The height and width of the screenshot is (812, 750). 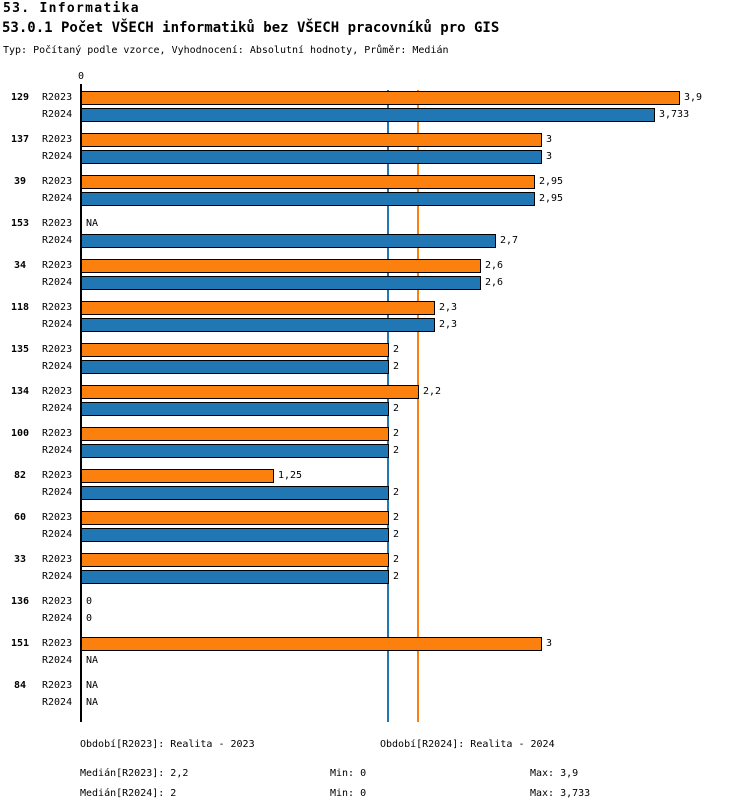 I want to click on category-label: 34, so click(x=20, y=265).